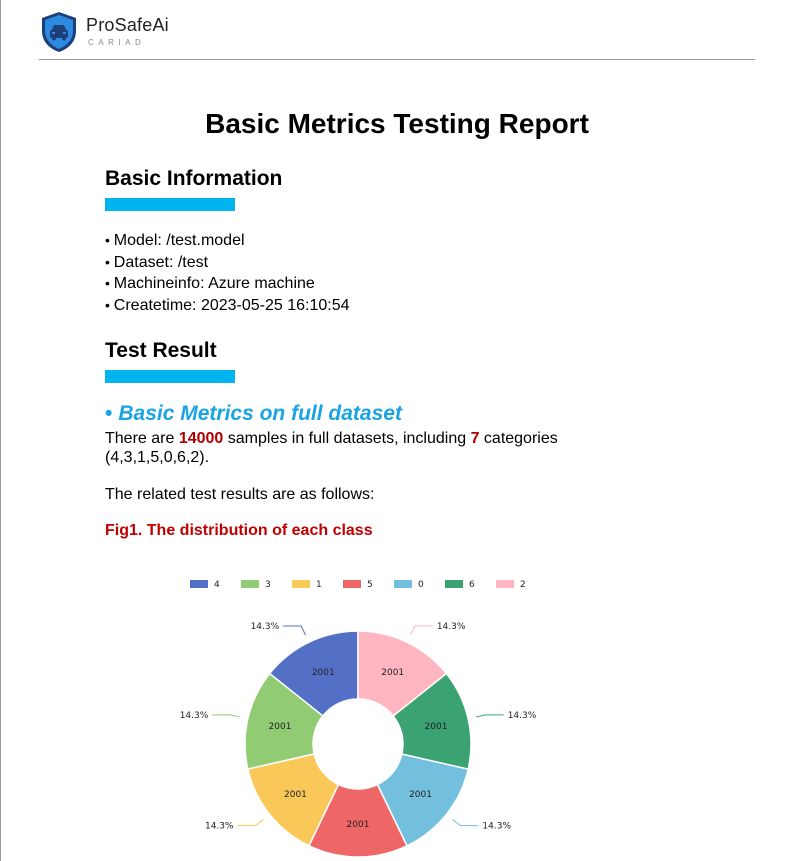 The image size is (794, 861). I want to click on results-intro: The related test results are as follows:, so click(240, 494).